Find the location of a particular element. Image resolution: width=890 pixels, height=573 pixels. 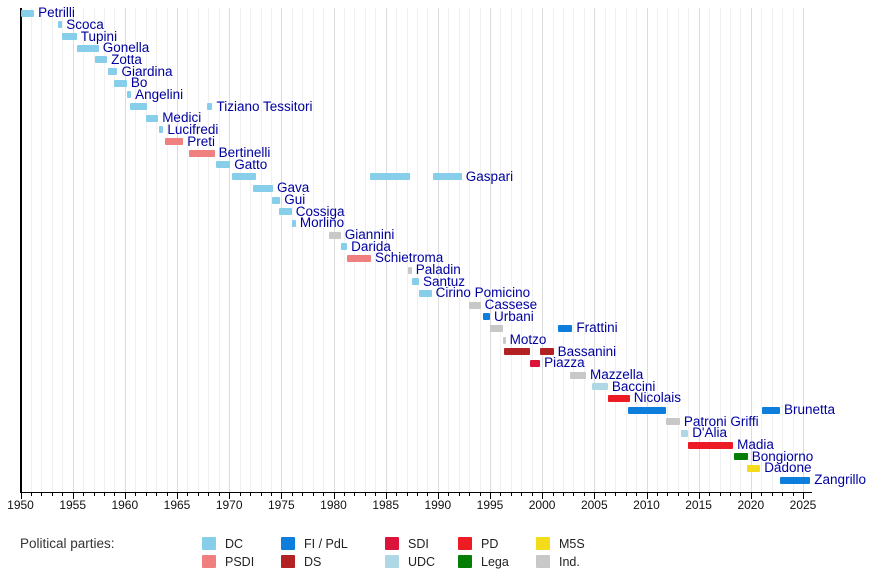

minister-name-label: Giannini is located at coordinates (369, 234).